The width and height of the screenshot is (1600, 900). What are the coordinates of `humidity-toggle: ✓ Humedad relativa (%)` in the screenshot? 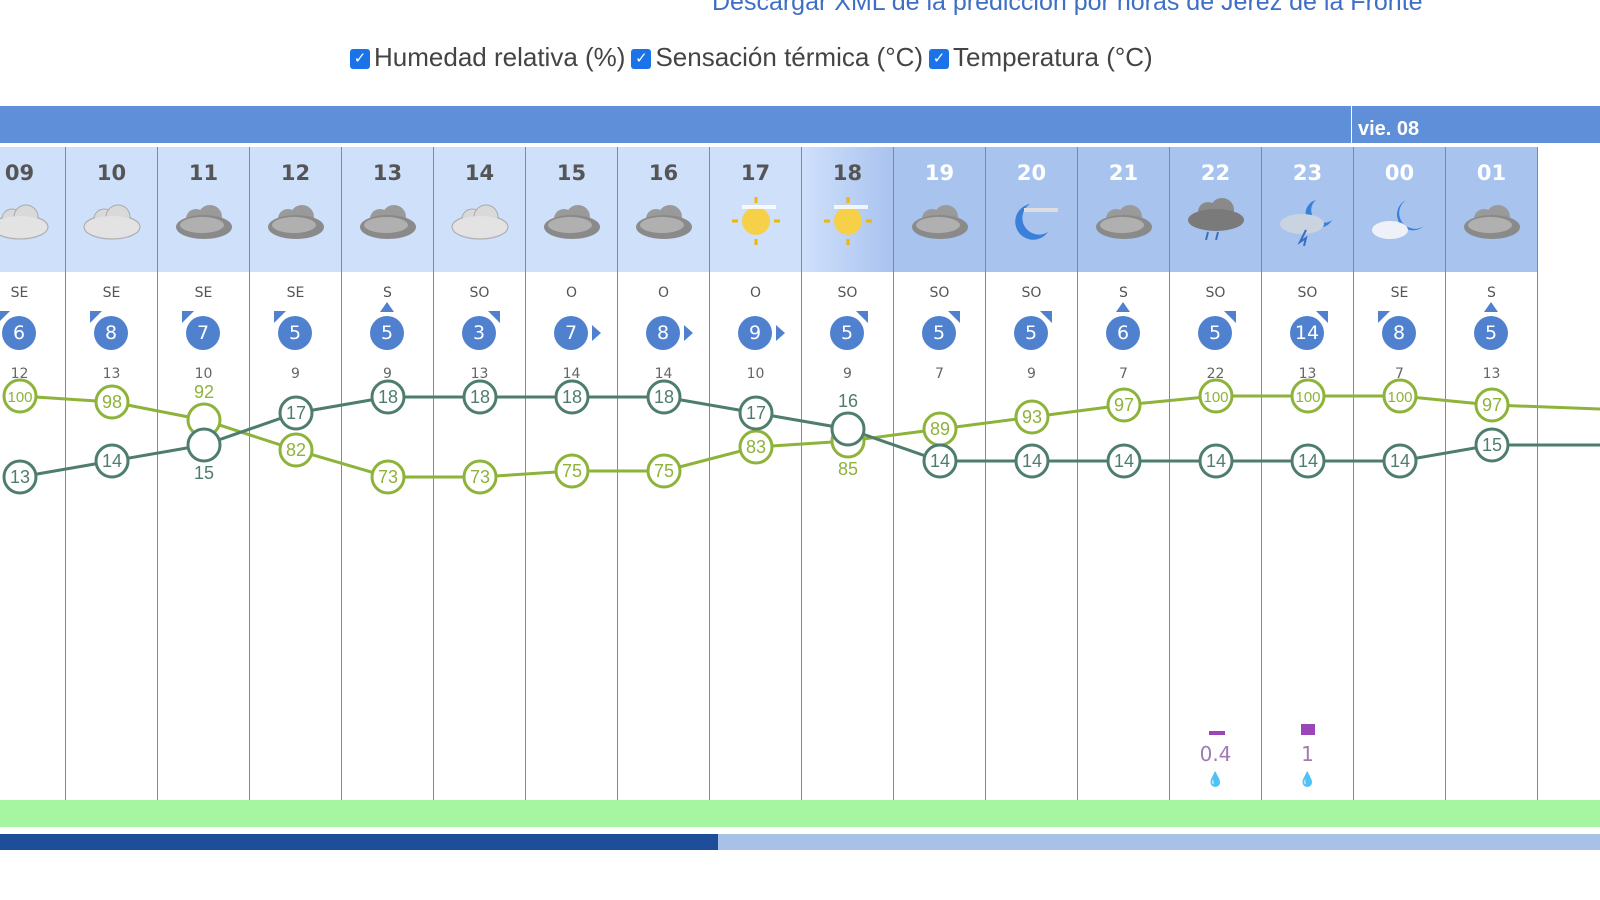 It's located at (487, 57).